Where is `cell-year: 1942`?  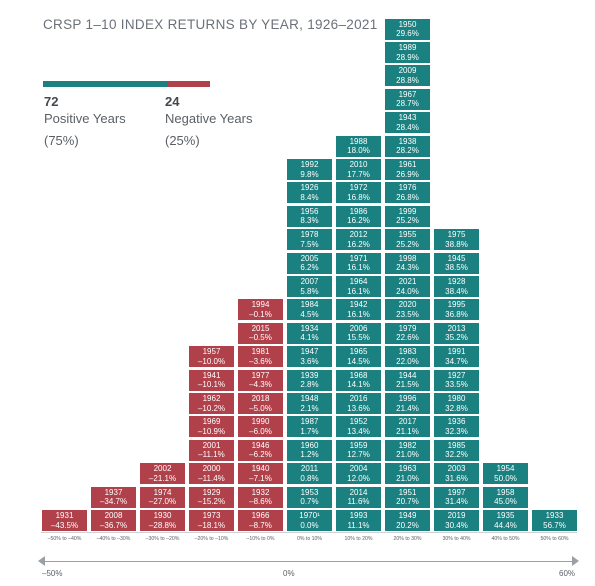 cell-year: 1942 is located at coordinates (358, 305).